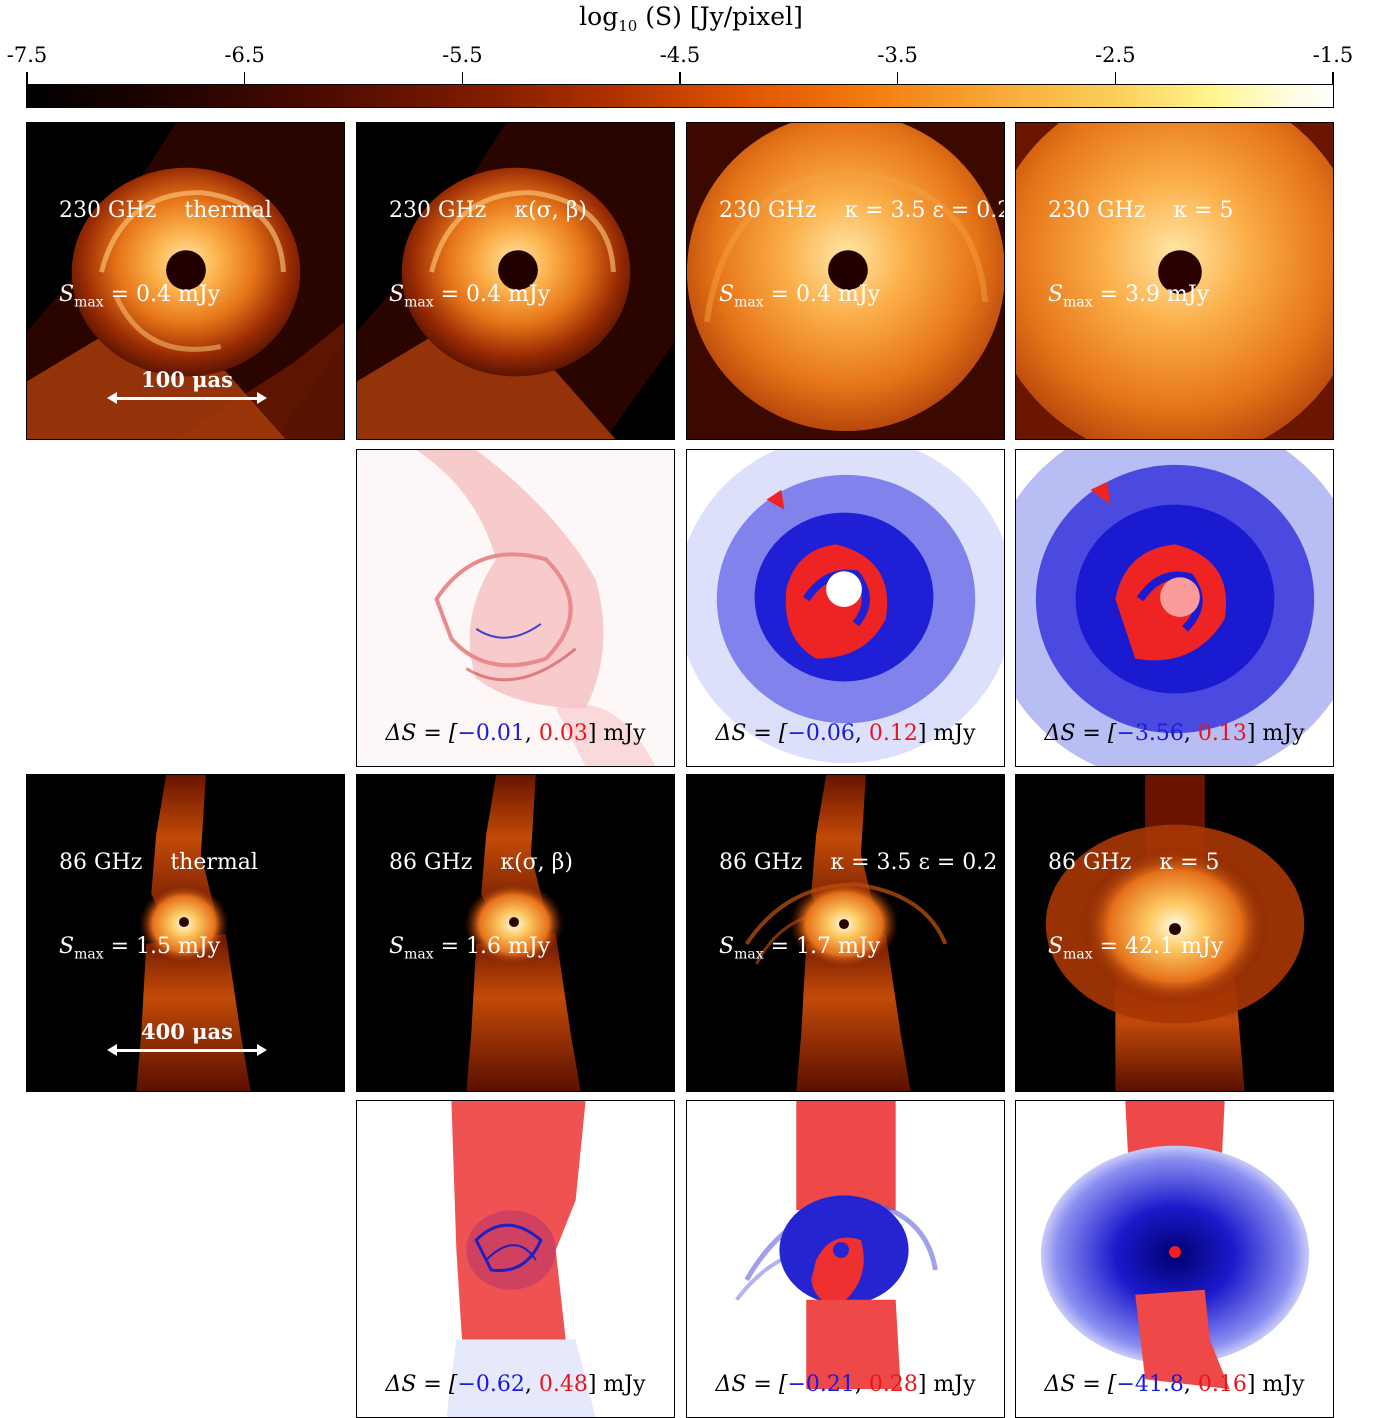 The image size is (1382, 1418). What do you see at coordinates (1161, 946) in the screenshot?
I see `smax-value: = 42.1 mJy` at bounding box center [1161, 946].